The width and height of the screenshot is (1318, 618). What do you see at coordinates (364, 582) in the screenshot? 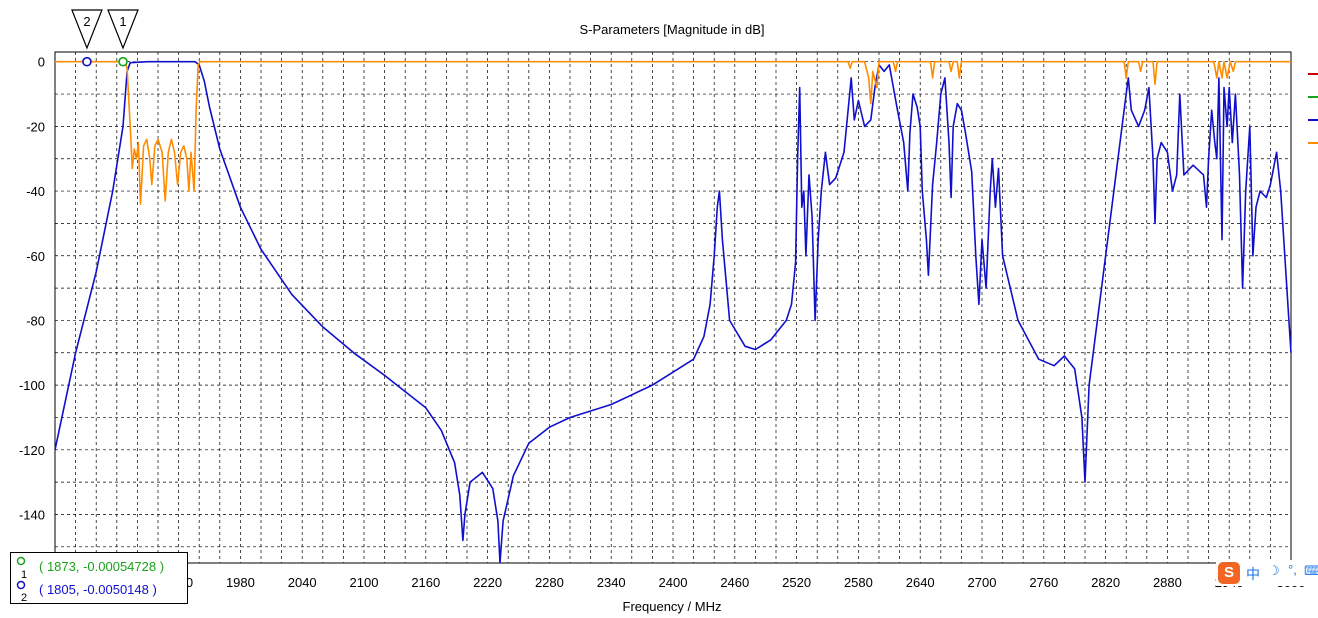
I see `x-tick-label: 2100` at bounding box center [364, 582].